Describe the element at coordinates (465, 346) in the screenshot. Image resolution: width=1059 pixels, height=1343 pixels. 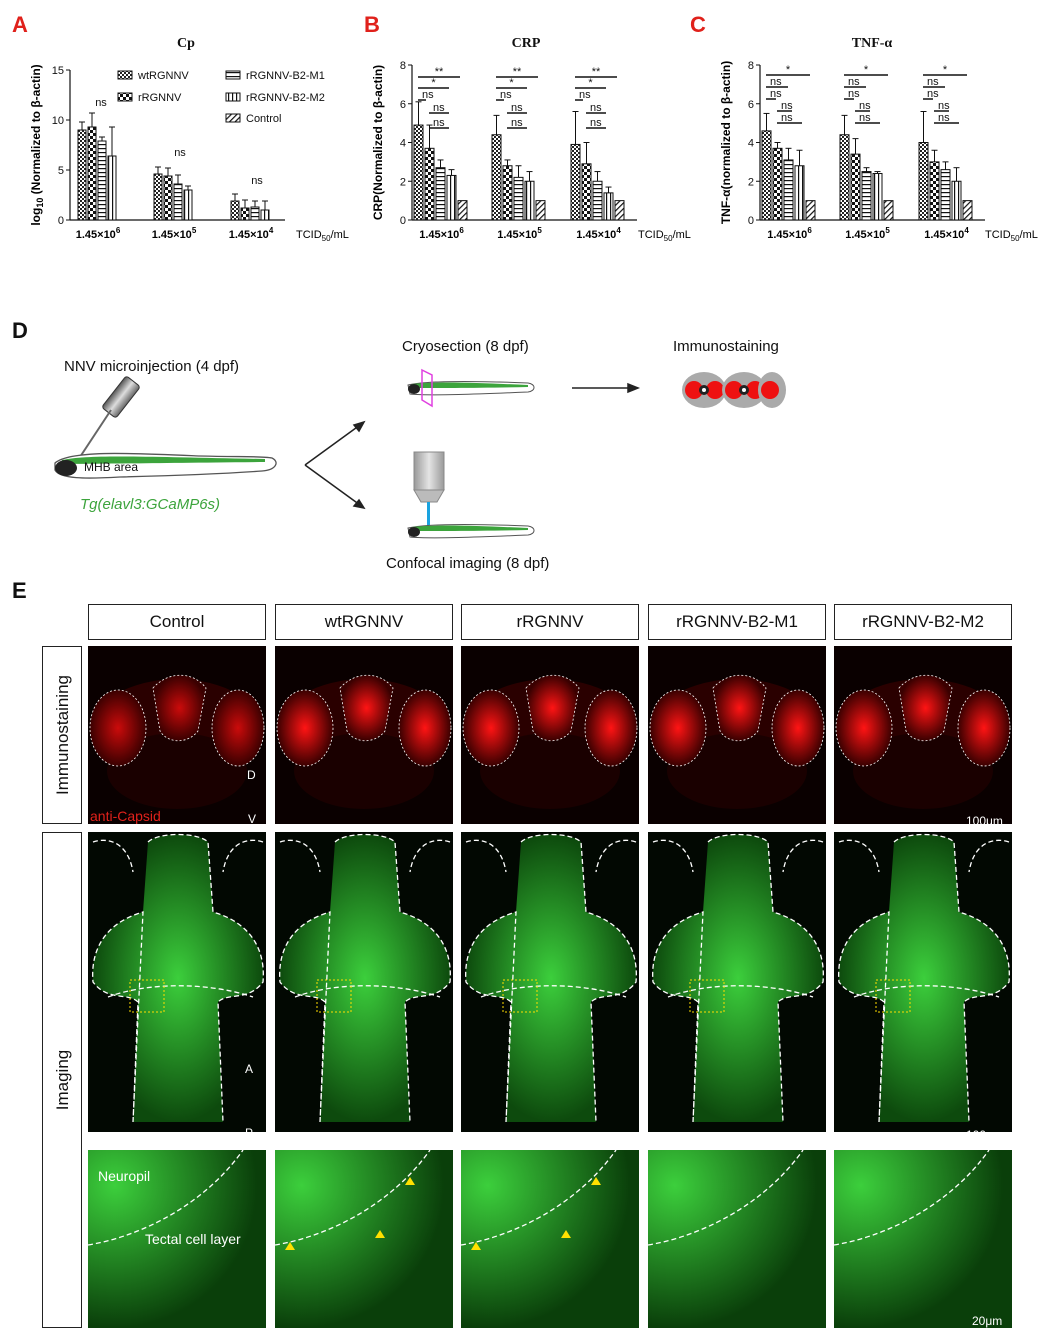
I see `cryosection-label: Cryosection (8 dpf)` at that location.